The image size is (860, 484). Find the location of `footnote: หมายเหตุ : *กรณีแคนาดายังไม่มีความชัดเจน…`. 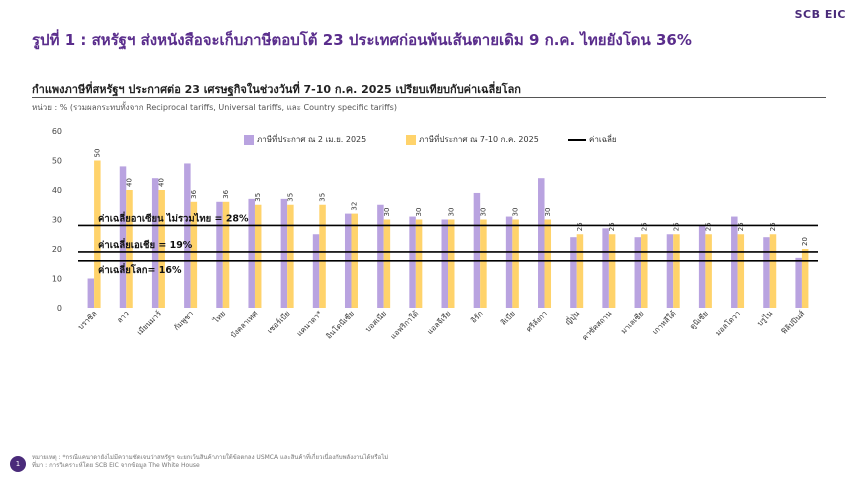

footnote: หมายเหตุ : *กรณีแคนาดายังไม่มีความชัดเจน… is located at coordinates (210, 462).